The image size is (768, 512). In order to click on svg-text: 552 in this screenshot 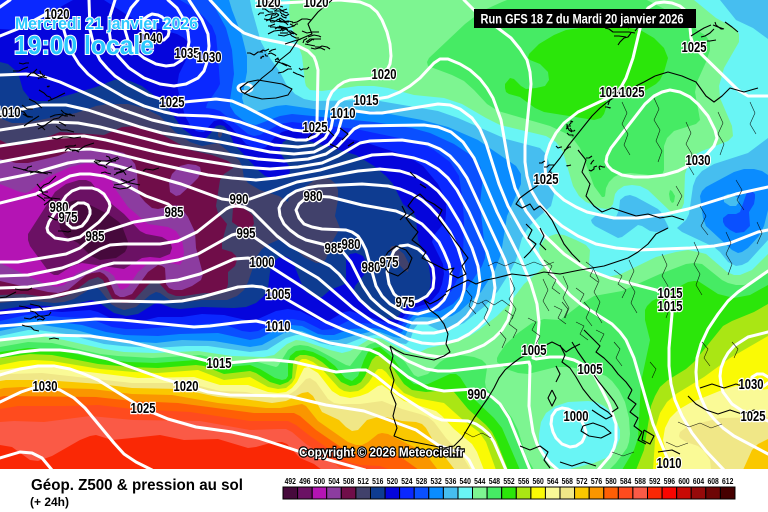, I will do `click(509, 481)`.